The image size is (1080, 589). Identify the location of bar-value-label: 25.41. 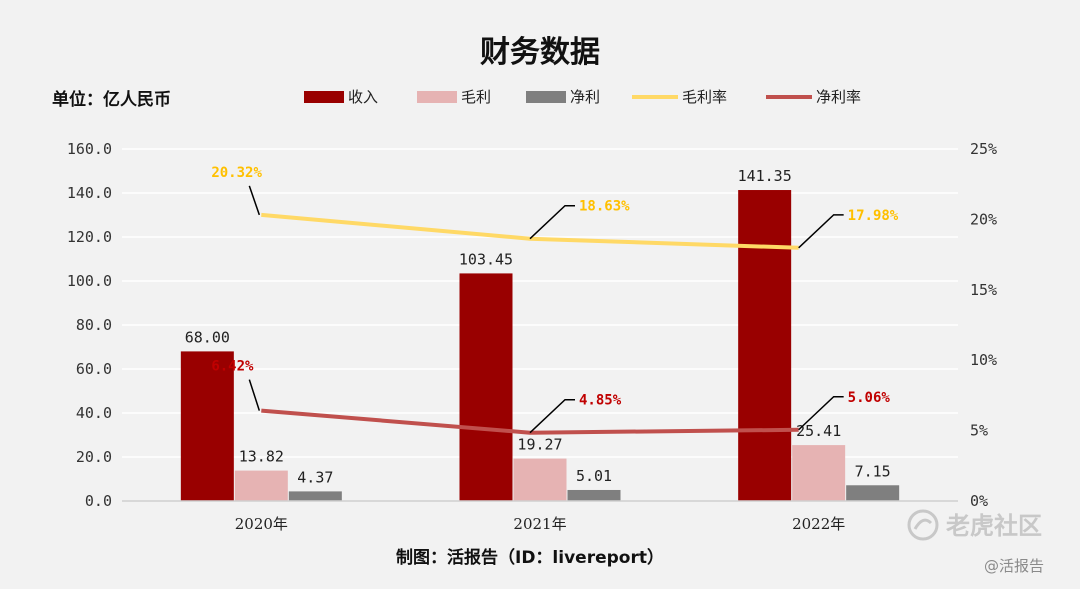
(818, 431).